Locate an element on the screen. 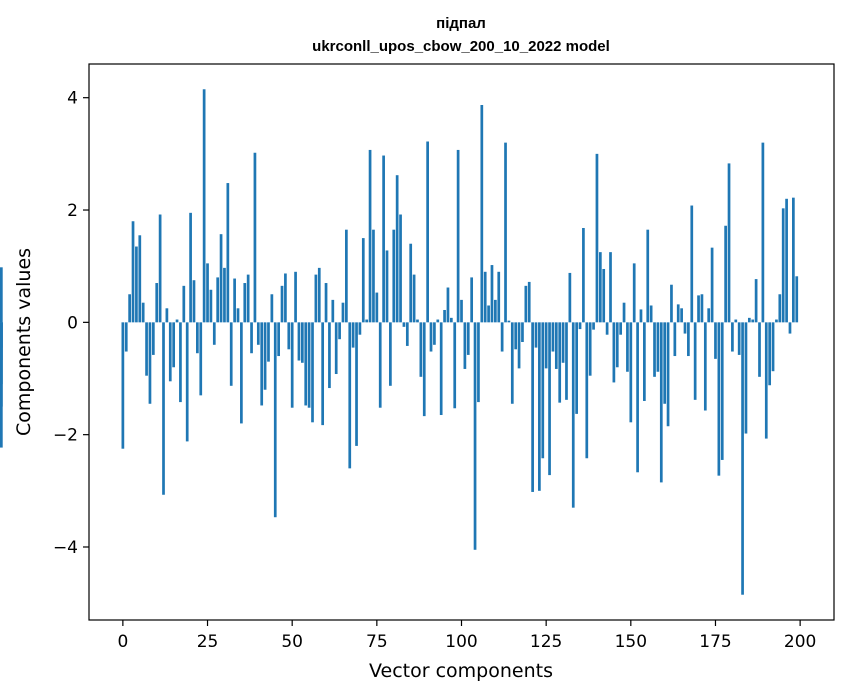 This screenshot has height=696, width=847. x-axis-ticks: 0 25 50 75 100 125 150 175 200 is located at coordinates (466, 636).